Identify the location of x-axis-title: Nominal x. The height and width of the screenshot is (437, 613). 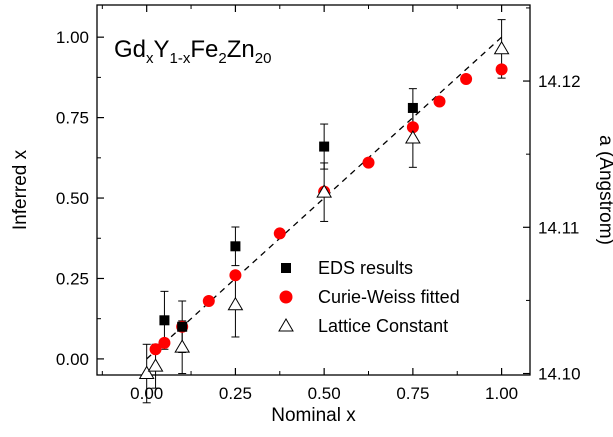
(313, 415).